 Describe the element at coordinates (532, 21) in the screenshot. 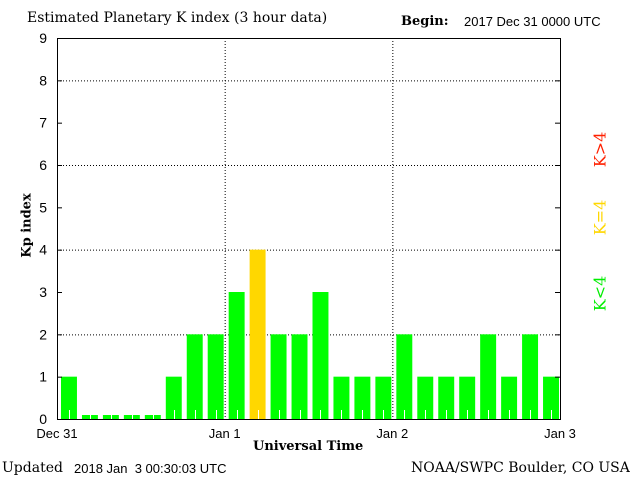

I see `begin-value: 2017 Dec 31 0000 UTC` at that location.